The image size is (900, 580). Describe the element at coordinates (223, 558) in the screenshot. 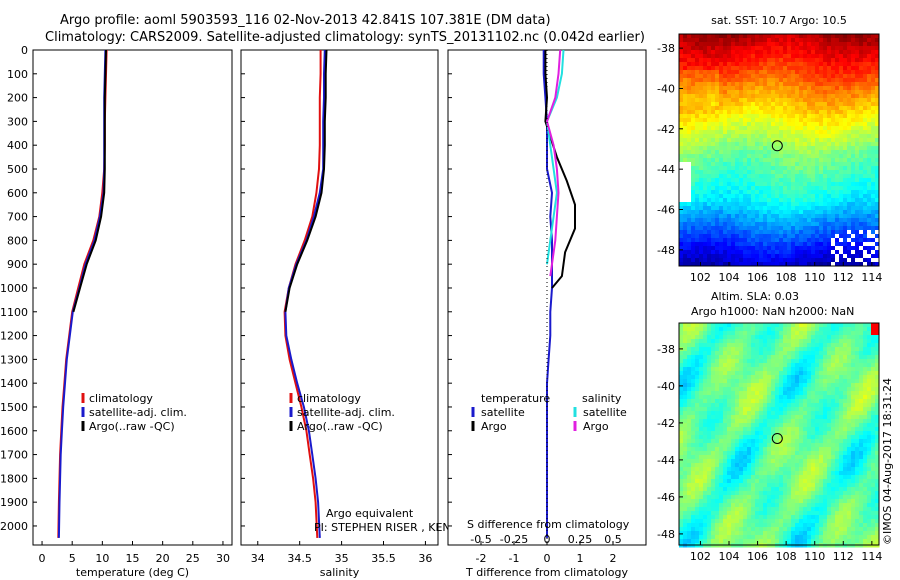

I see `x-tick-label: 30` at that location.